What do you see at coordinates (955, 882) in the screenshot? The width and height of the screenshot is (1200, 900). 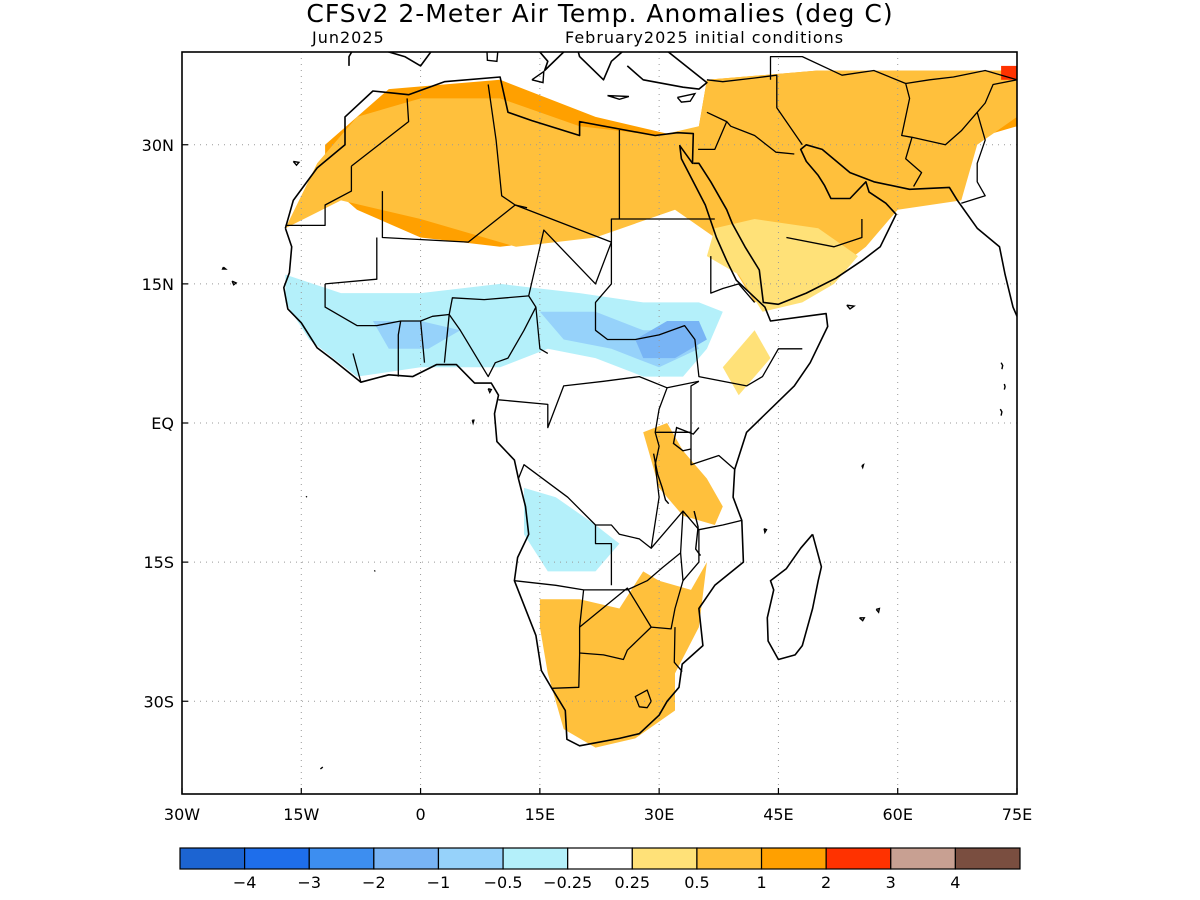 I see `colorbar-label-11: 4` at bounding box center [955, 882].